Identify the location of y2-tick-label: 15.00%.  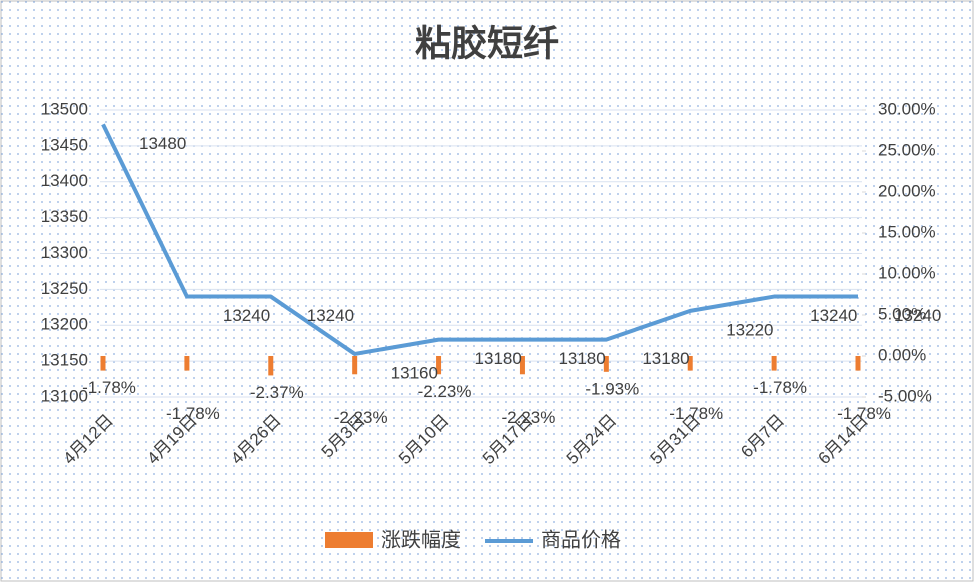
(907, 231).